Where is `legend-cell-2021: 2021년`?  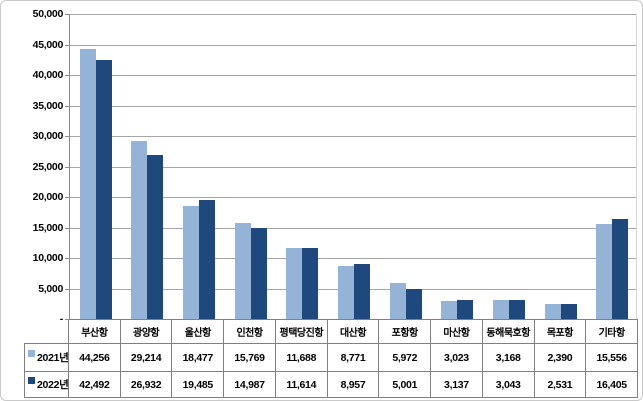
legend-cell-2021: 2021년 is located at coordinates (46, 358).